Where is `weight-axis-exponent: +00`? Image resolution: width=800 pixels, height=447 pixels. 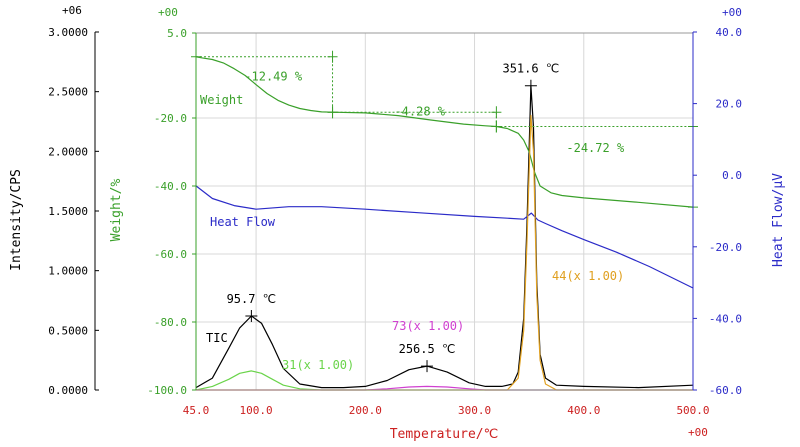 weight-axis-exponent: +00 is located at coordinates (168, 12).